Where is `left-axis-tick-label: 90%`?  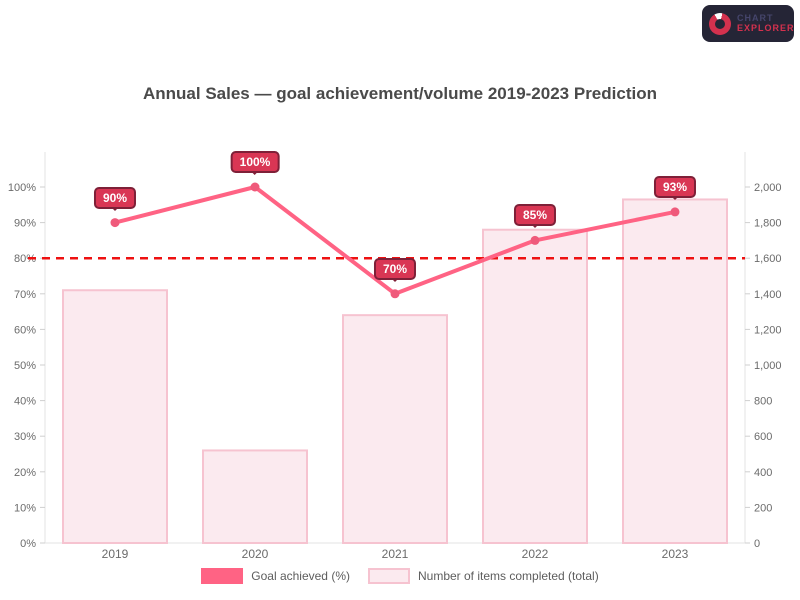 left-axis-tick-label: 90% is located at coordinates (25, 224).